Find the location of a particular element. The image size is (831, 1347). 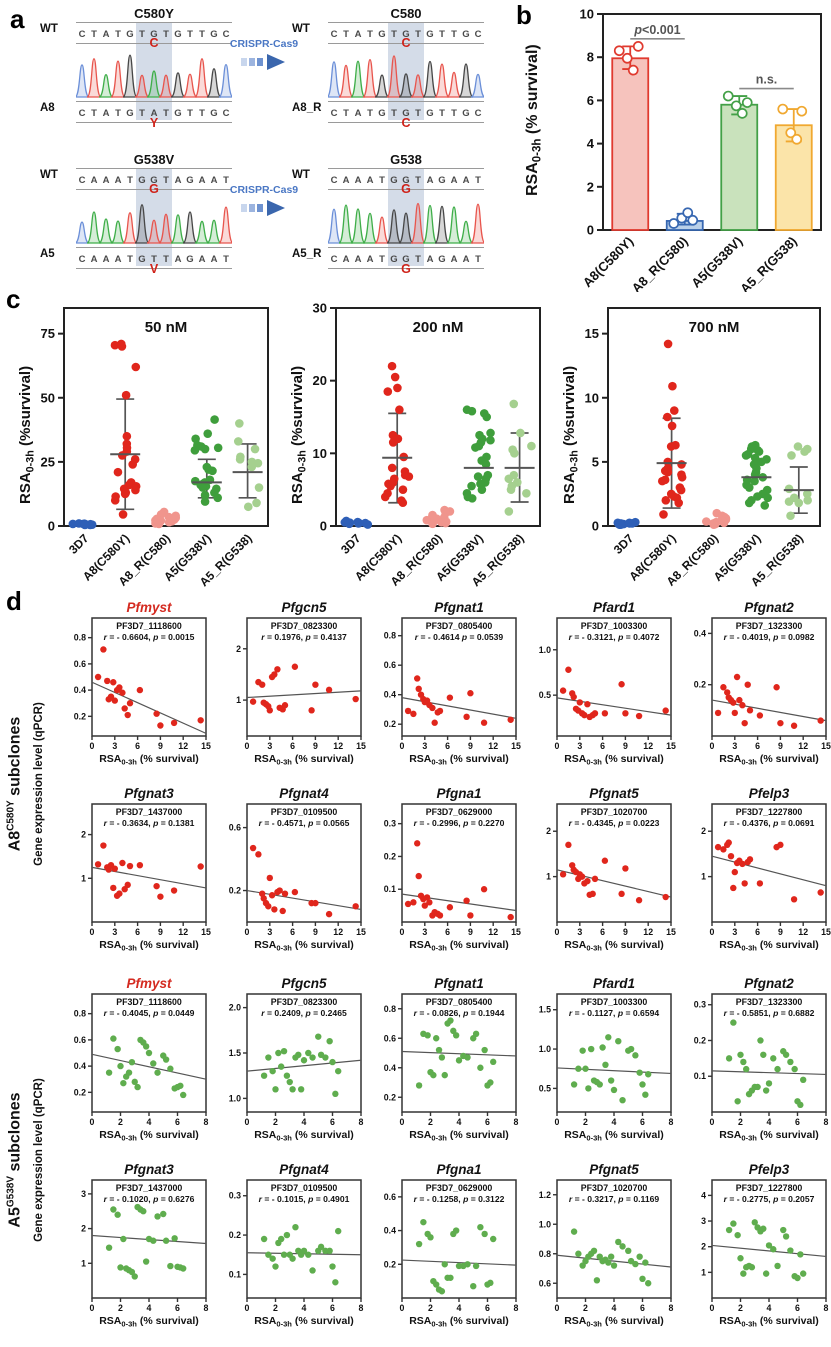

trend-line is located at coordinates (614, 1261).